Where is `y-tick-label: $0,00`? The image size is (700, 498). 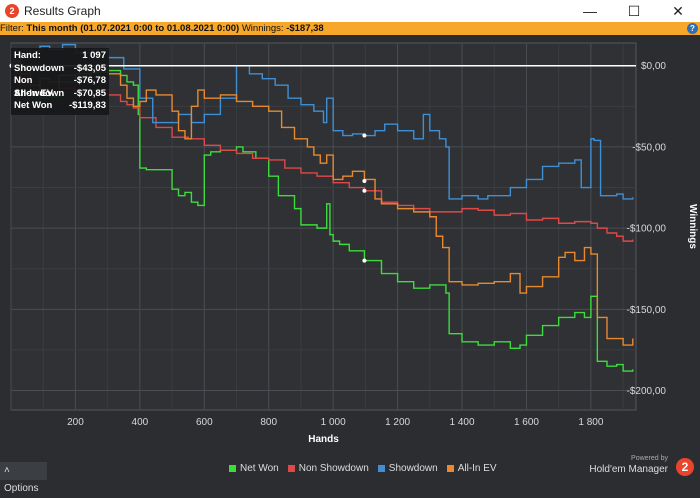
y-tick-label: $0,00 is located at coordinates (653, 66).